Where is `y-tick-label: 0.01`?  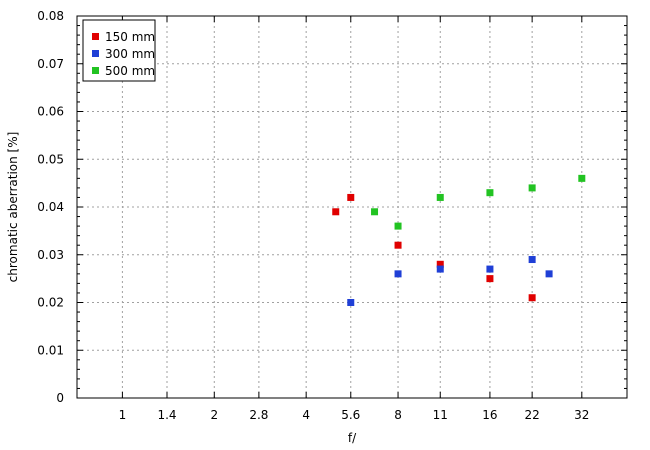 y-tick-label: 0.01 is located at coordinates (50, 350).